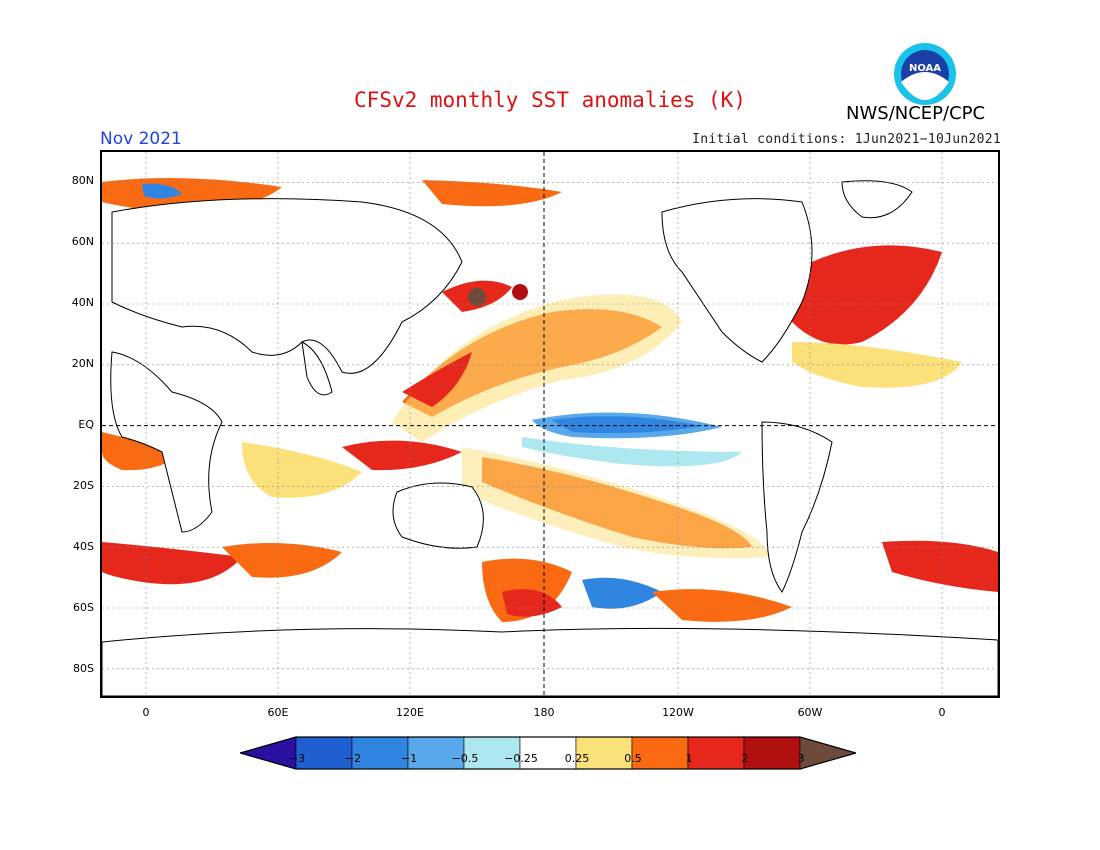  I want to click on lat-label-20s: 20S, so click(83, 485).